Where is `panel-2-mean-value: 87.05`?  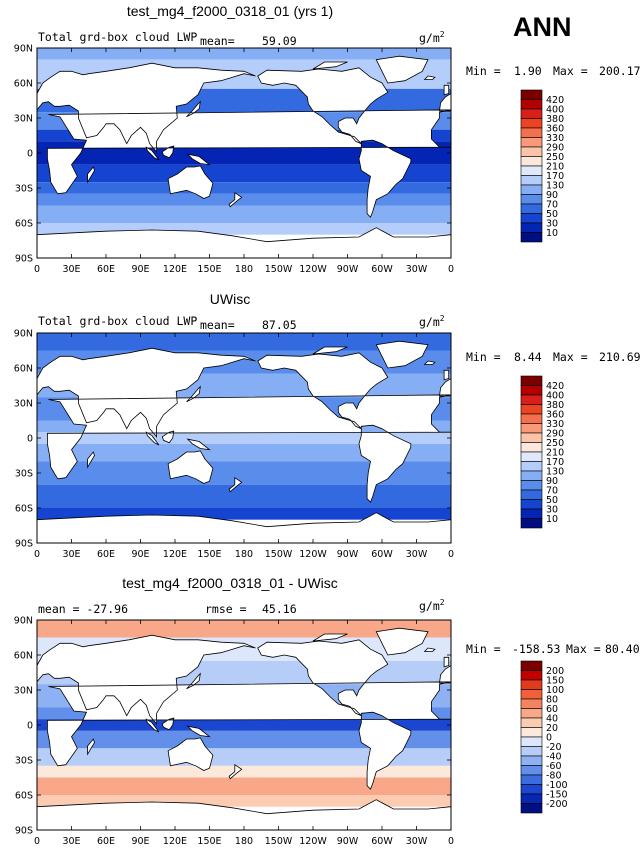
panel-2-mean-value: 87.05 is located at coordinates (279, 325).